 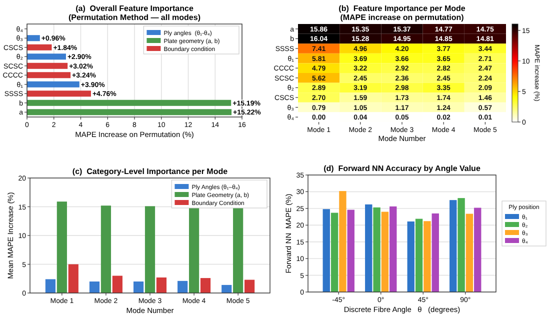 I want to click on chart-title: (a) Overall Feature Importance (Permutation Method — all modes), so click(x=134, y=13).